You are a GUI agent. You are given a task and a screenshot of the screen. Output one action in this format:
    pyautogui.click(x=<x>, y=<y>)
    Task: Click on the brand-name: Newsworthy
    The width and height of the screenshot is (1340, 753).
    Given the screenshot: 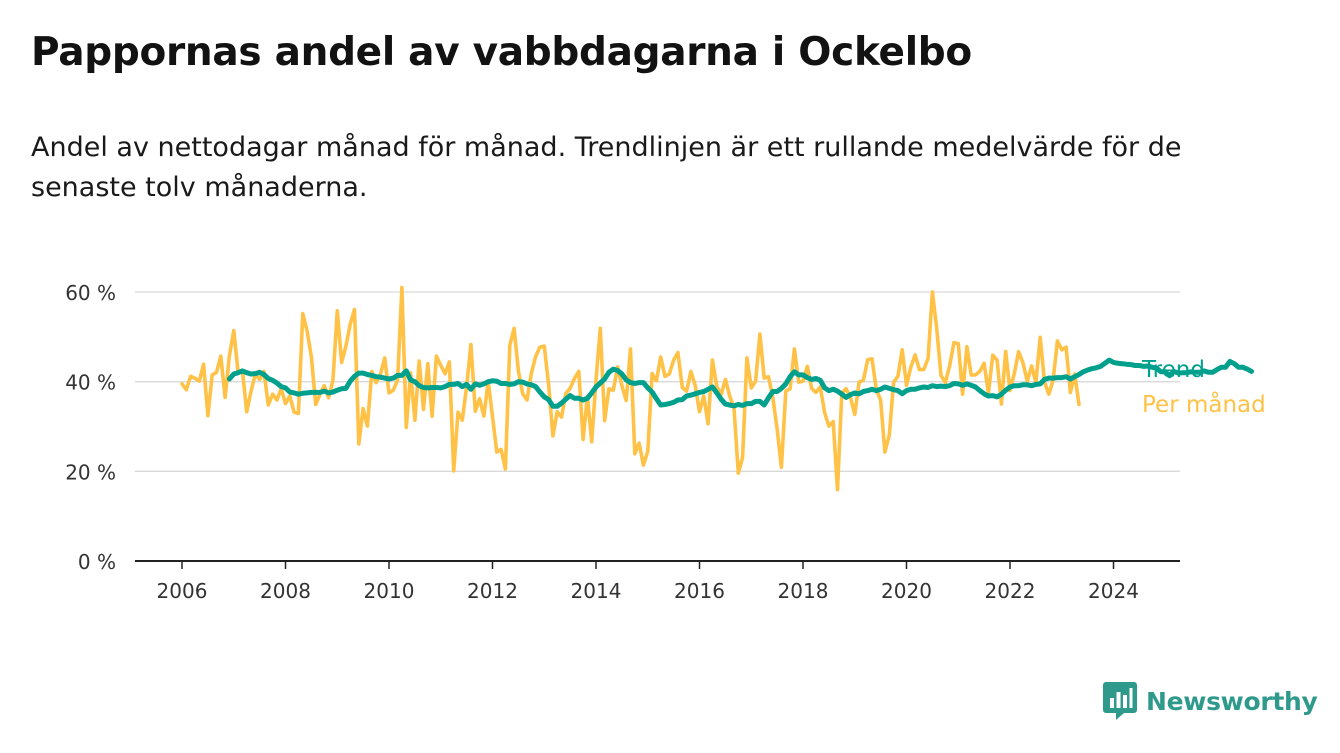 What is the action you would take?
    pyautogui.click(x=1232, y=701)
    